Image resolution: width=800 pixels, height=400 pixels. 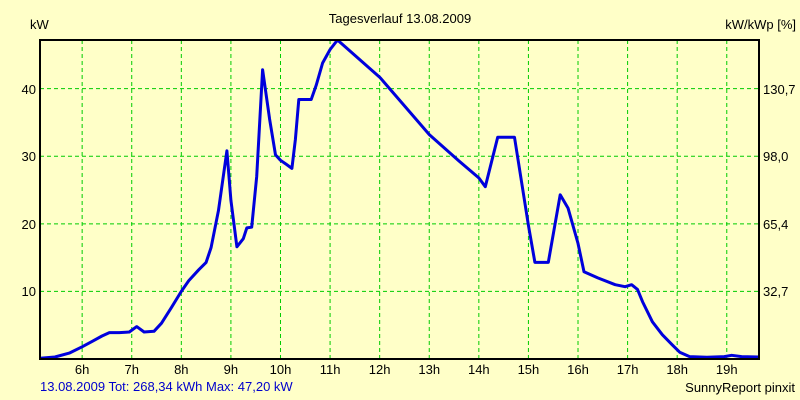 What do you see at coordinates (280, 369) in the screenshot?
I see `x-tick-label: 10h` at bounding box center [280, 369].